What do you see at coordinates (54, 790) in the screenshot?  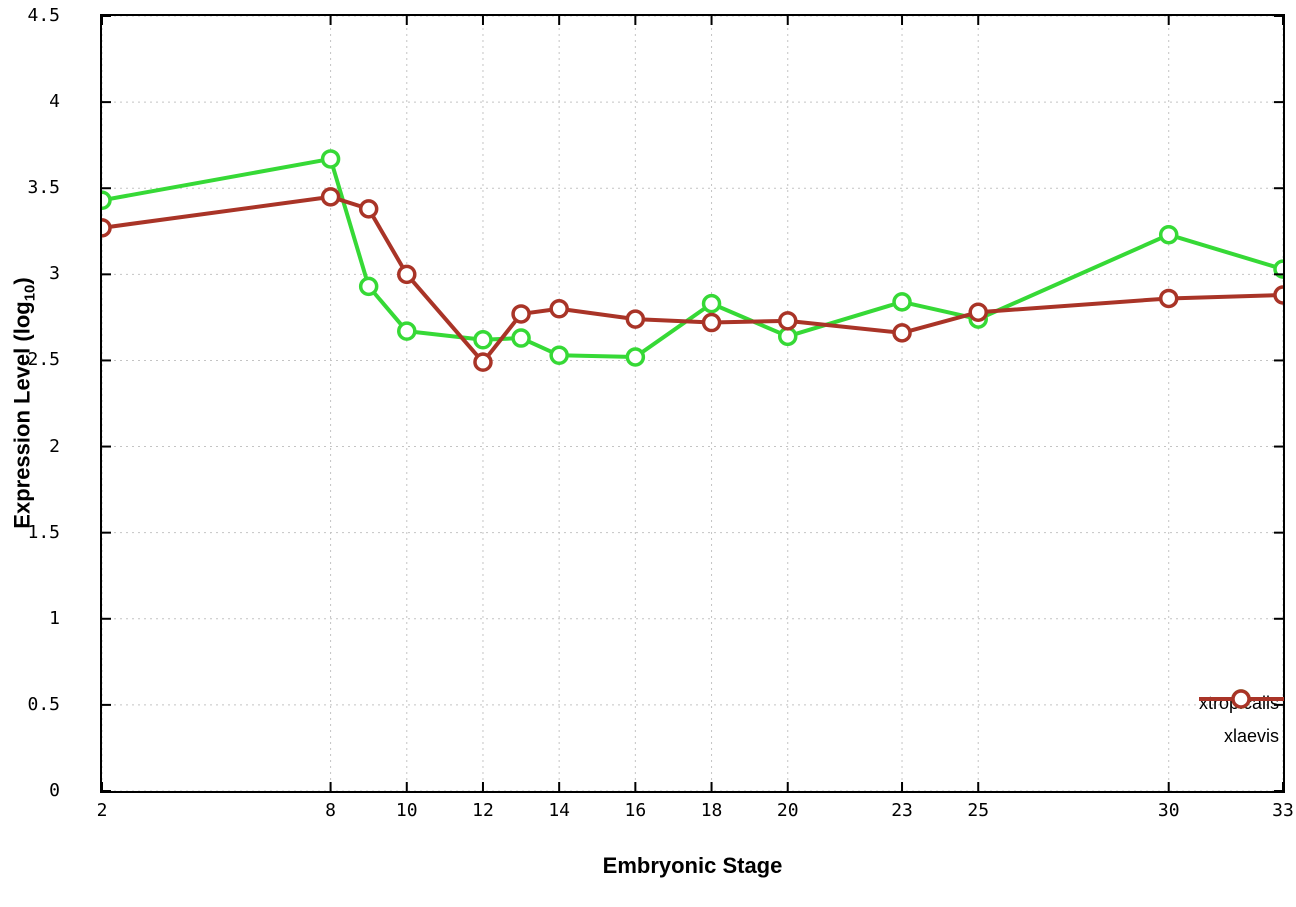 I see `y-tick-label: 0` at bounding box center [54, 790].